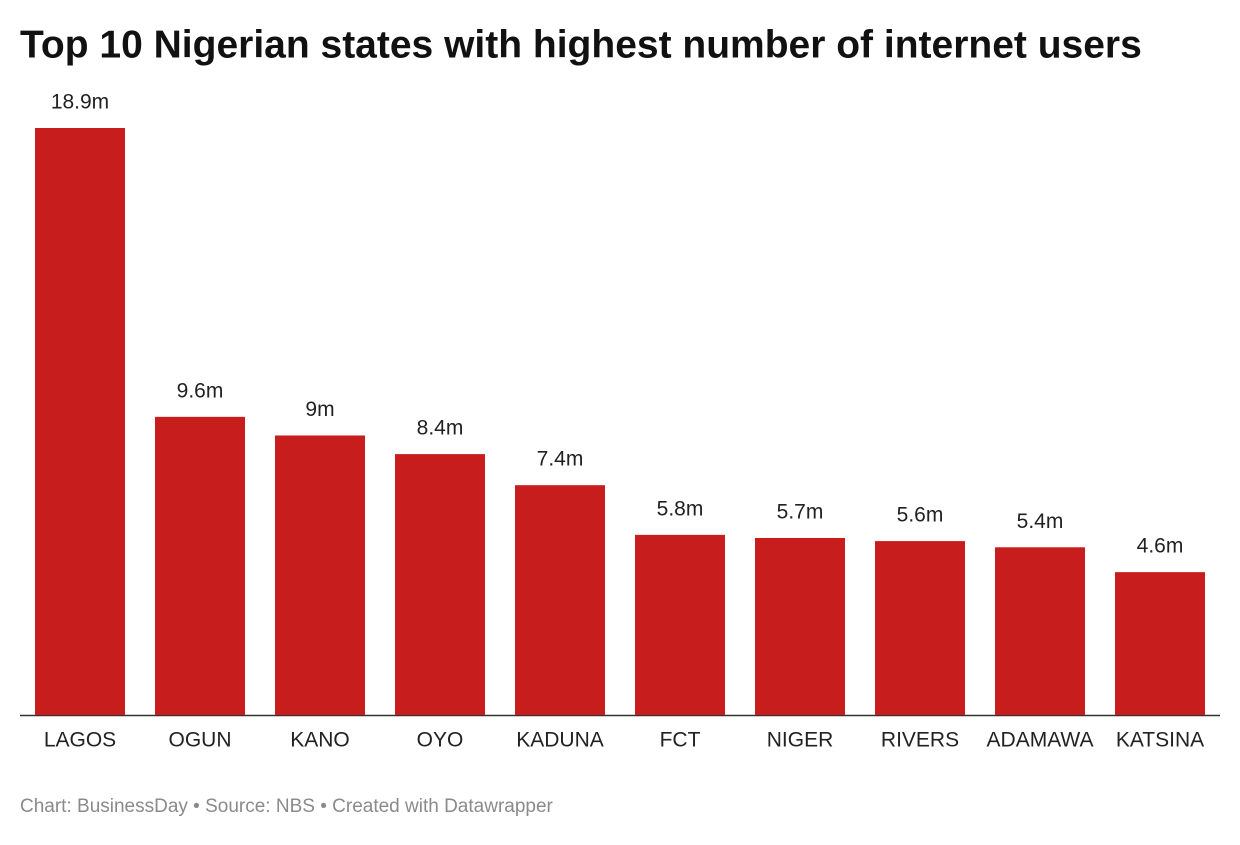 The width and height of the screenshot is (1240, 845). I want to click on x-tick-label: OGUN, so click(200, 740).